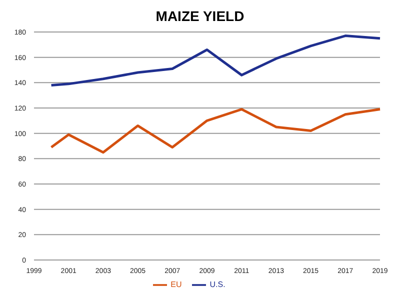 Image resolution: width=400 pixels, height=300 pixels. I want to click on legend-label: U.S., so click(218, 285).